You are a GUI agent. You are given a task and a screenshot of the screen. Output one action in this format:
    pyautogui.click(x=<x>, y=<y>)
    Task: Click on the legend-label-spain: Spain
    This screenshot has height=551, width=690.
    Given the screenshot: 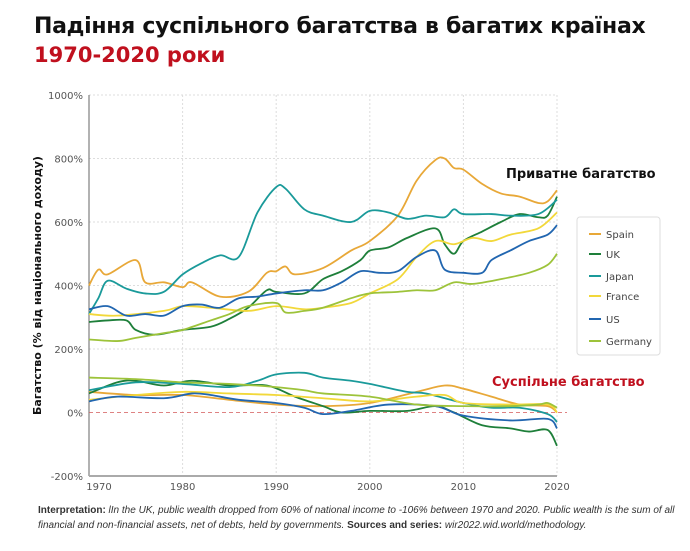 What is the action you would take?
    pyautogui.click(x=620, y=235)
    